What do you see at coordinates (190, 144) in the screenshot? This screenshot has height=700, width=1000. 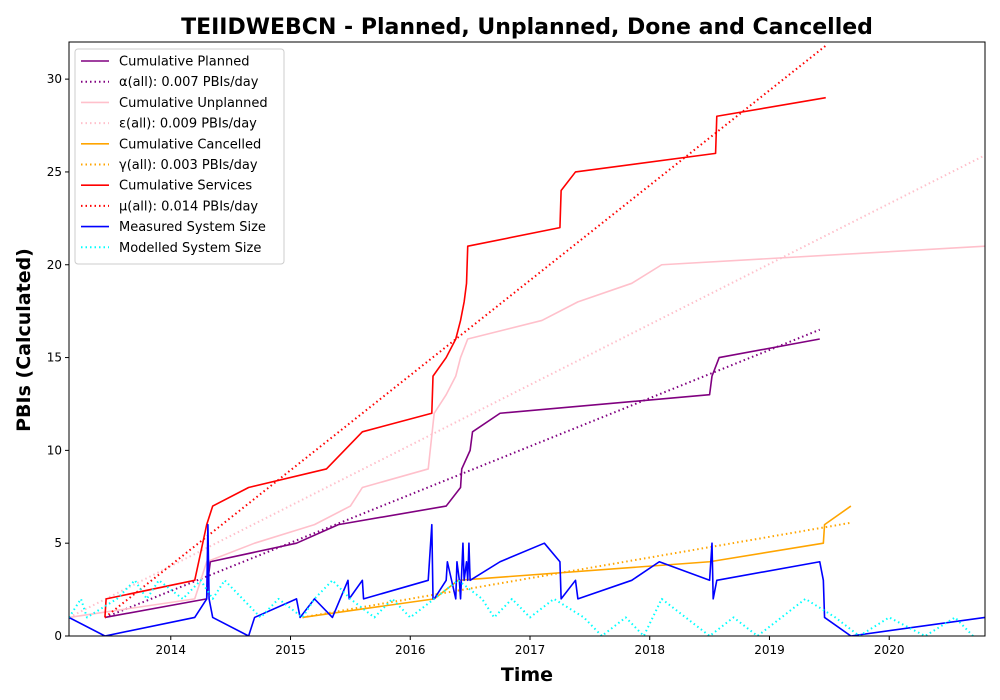 I see `legend-label-4: Cumulative Cancelled` at bounding box center [190, 144].